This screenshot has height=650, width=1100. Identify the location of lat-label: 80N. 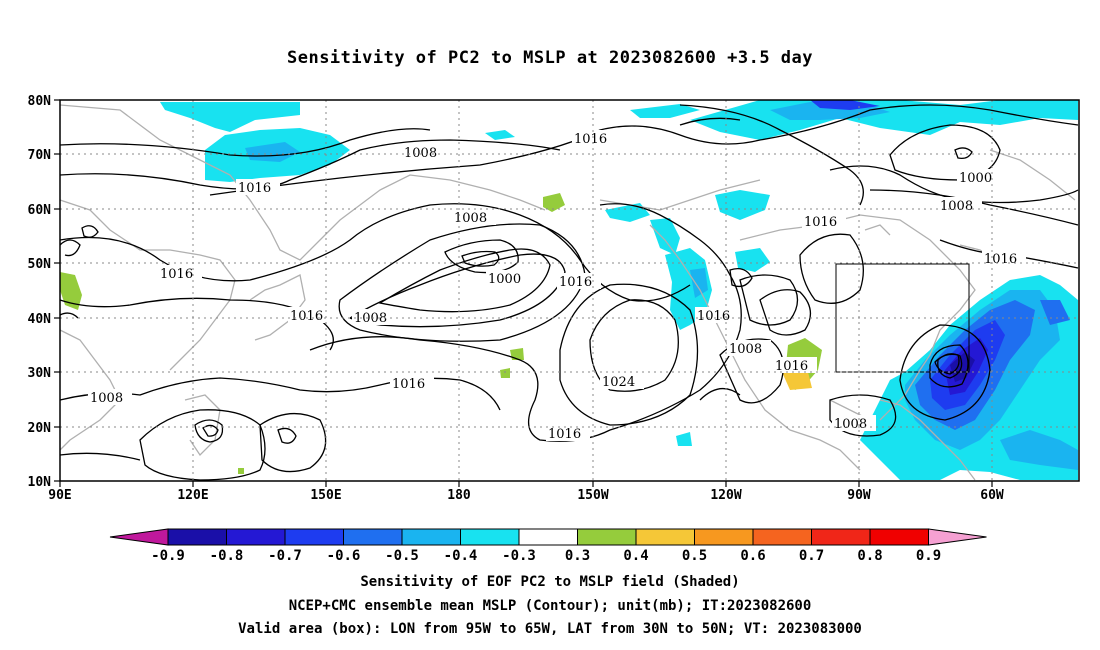
(40, 101).